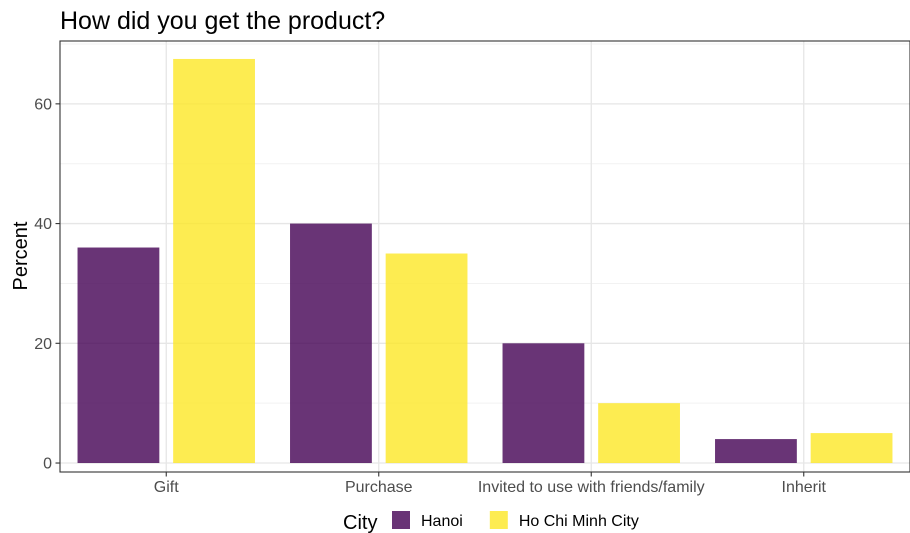 Image resolution: width=910 pixels, height=533 pixels. I want to click on legend: City Hanoi Ho Chi Minh City, so click(491, 522).